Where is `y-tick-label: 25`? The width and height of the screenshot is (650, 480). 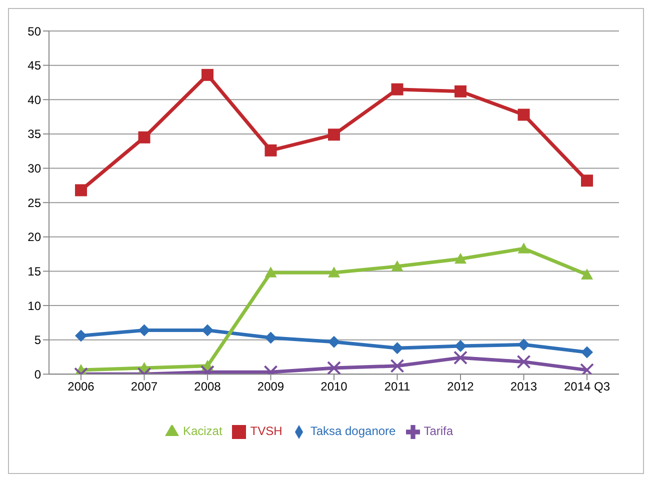
y-tick-label: 25 is located at coordinates (35, 203).